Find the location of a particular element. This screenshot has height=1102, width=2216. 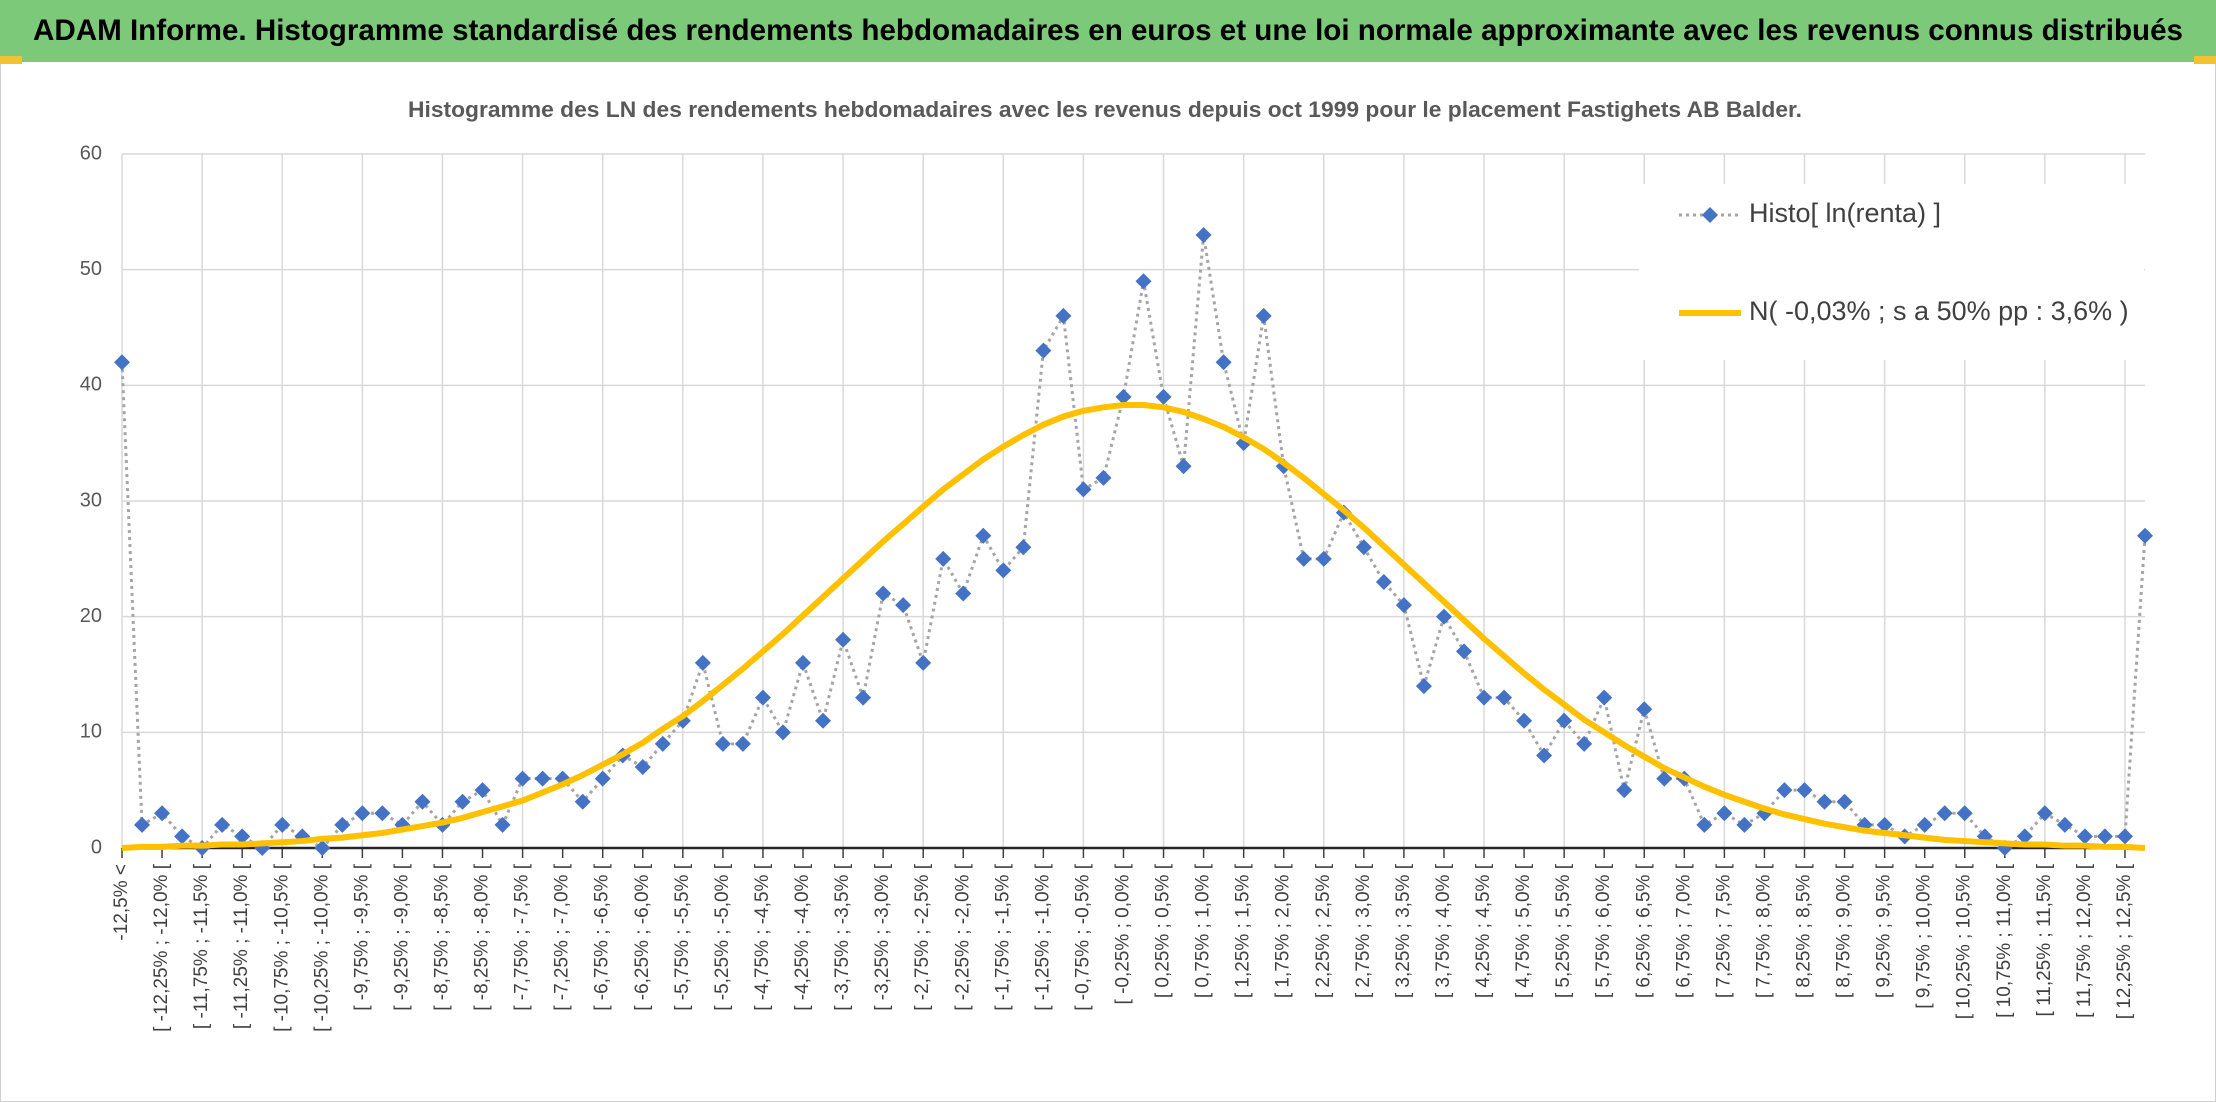

x-tick-label: [ 9,25% ; 9,5% [ is located at coordinates (1884, 930).